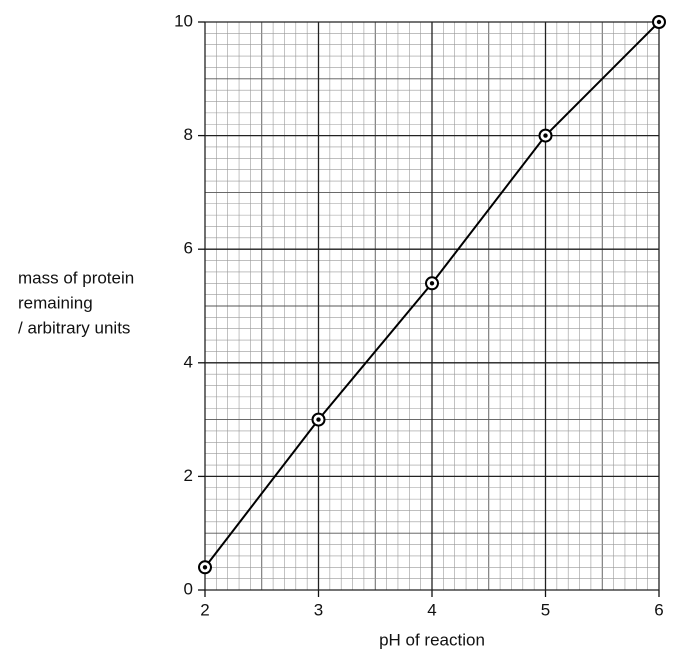 Image resolution: width=679 pixels, height=657 pixels. Describe the element at coordinates (658, 609) in the screenshot. I see `x-tick-label: 6` at that location.